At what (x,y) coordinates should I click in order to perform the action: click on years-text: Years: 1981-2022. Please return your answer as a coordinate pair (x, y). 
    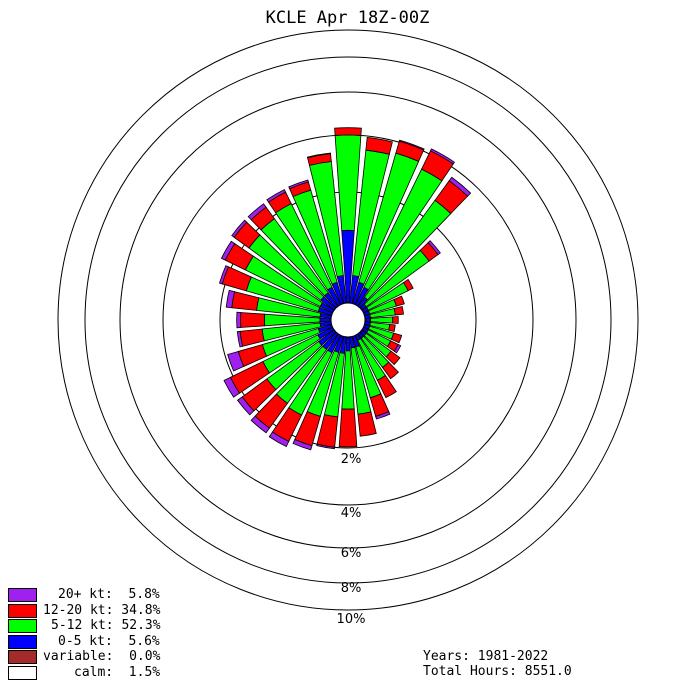
    Looking at the image, I should click on (486, 656).